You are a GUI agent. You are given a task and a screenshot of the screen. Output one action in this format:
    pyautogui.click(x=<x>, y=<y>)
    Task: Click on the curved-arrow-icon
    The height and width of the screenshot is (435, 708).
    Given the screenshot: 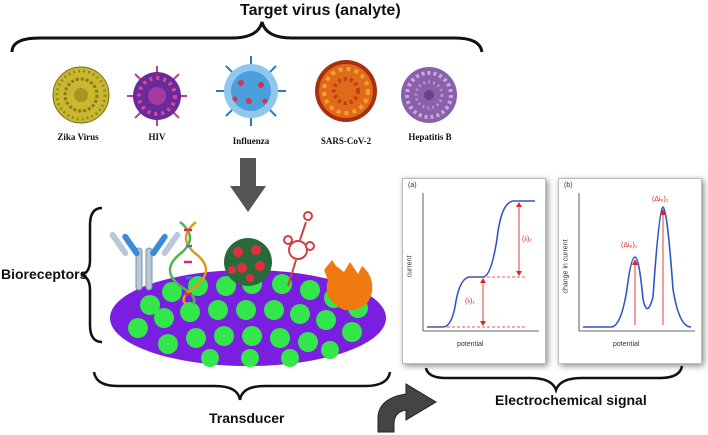 What is the action you would take?
    pyautogui.click(x=407, y=408)
    